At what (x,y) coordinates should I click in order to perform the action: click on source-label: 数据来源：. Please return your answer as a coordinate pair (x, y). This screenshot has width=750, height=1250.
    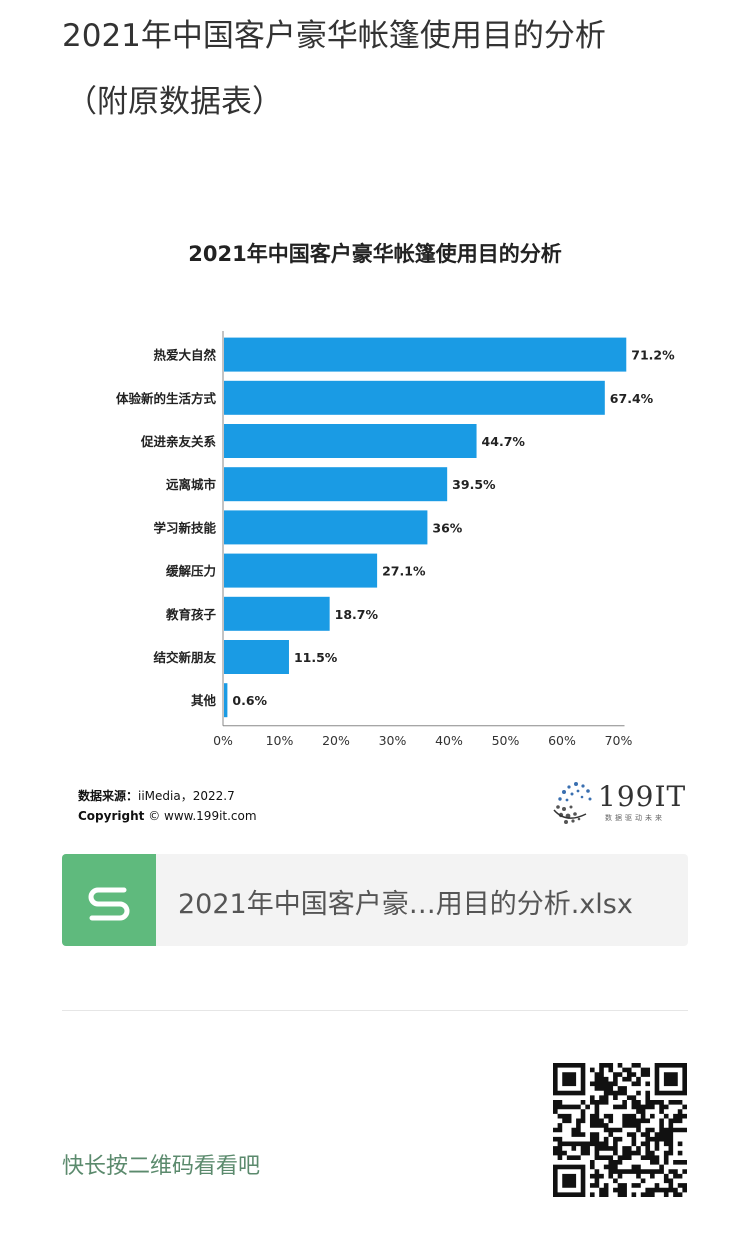
    Looking at the image, I should click on (108, 796).